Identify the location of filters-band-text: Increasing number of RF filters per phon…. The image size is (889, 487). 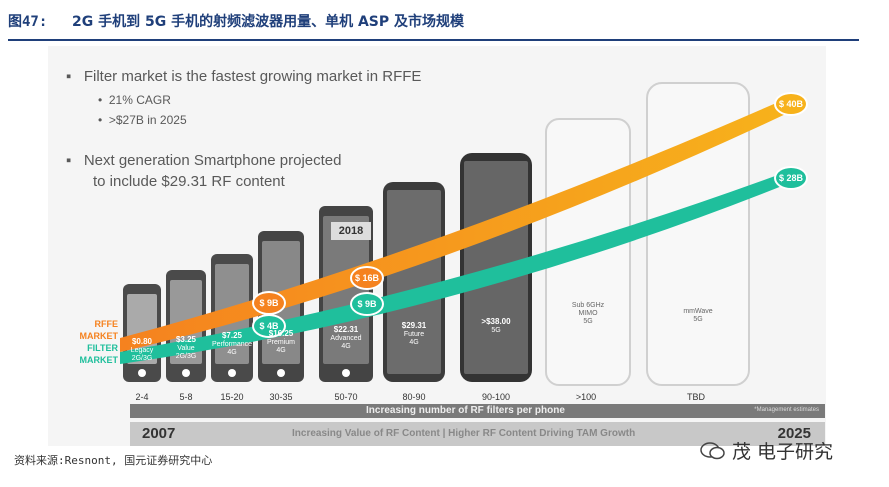
(465, 410).